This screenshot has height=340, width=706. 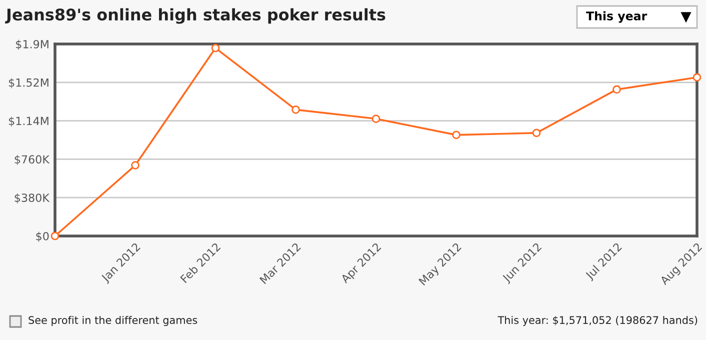 What do you see at coordinates (195, 16) in the screenshot?
I see `chart-title: Jeans89's online high stakes poker results` at bounding box center [195, 16].